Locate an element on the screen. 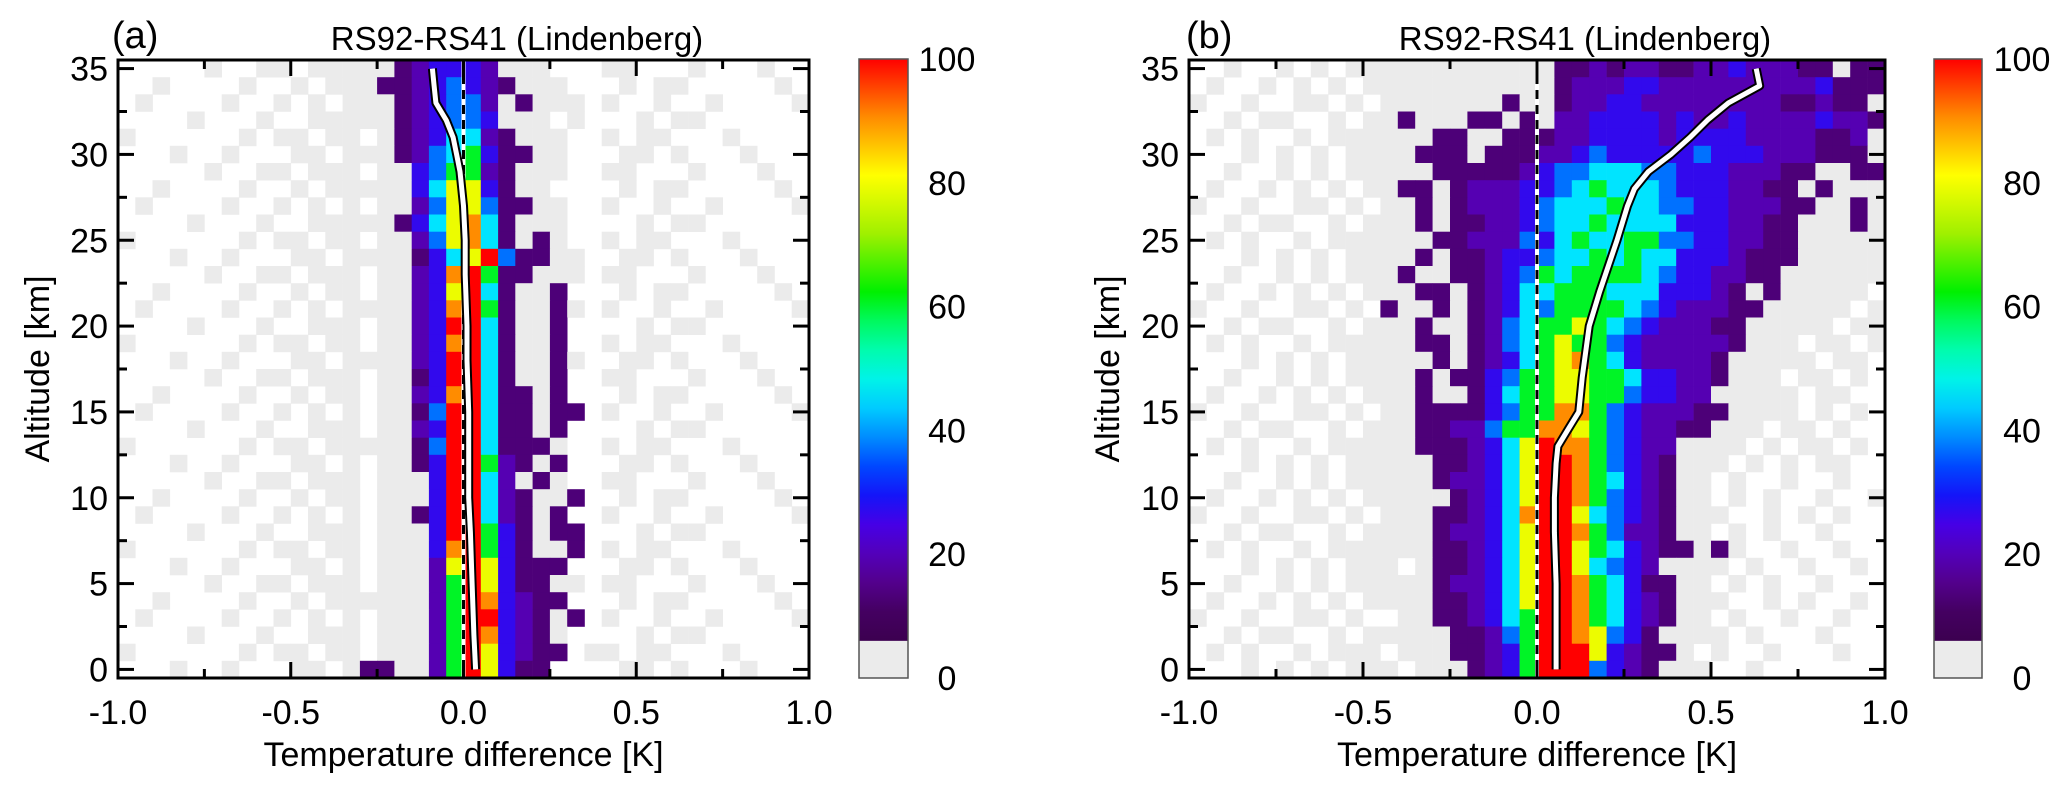 The height and width of the screenshot is (785, 2067). y-tick-label: 30 is located at coordinates (89, 155).